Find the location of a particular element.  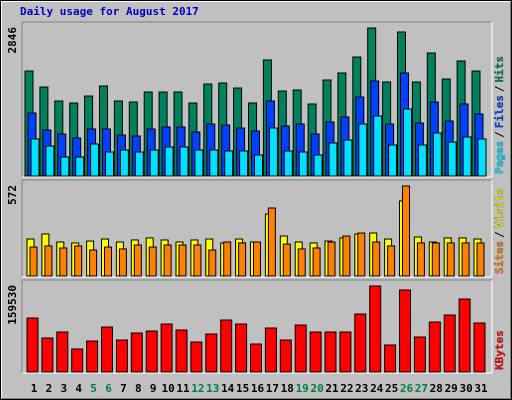

x-tick-label: 22 is located at coordinates (346, 388).